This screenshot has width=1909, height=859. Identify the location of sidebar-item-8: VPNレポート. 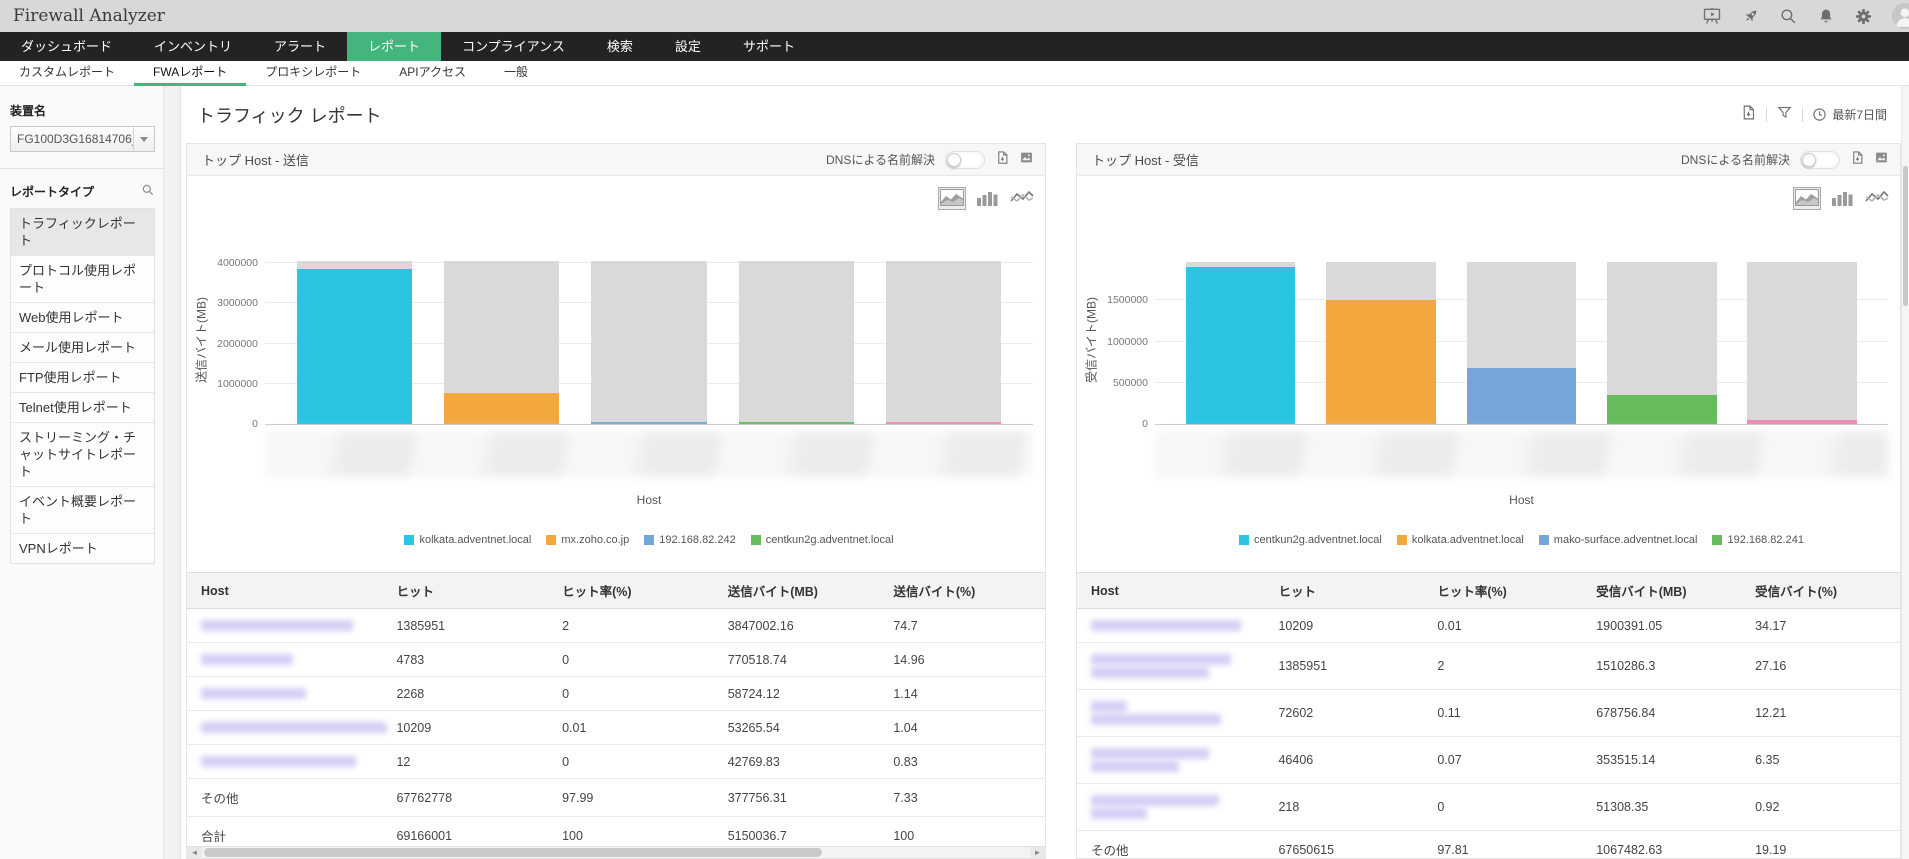
(58, 548).